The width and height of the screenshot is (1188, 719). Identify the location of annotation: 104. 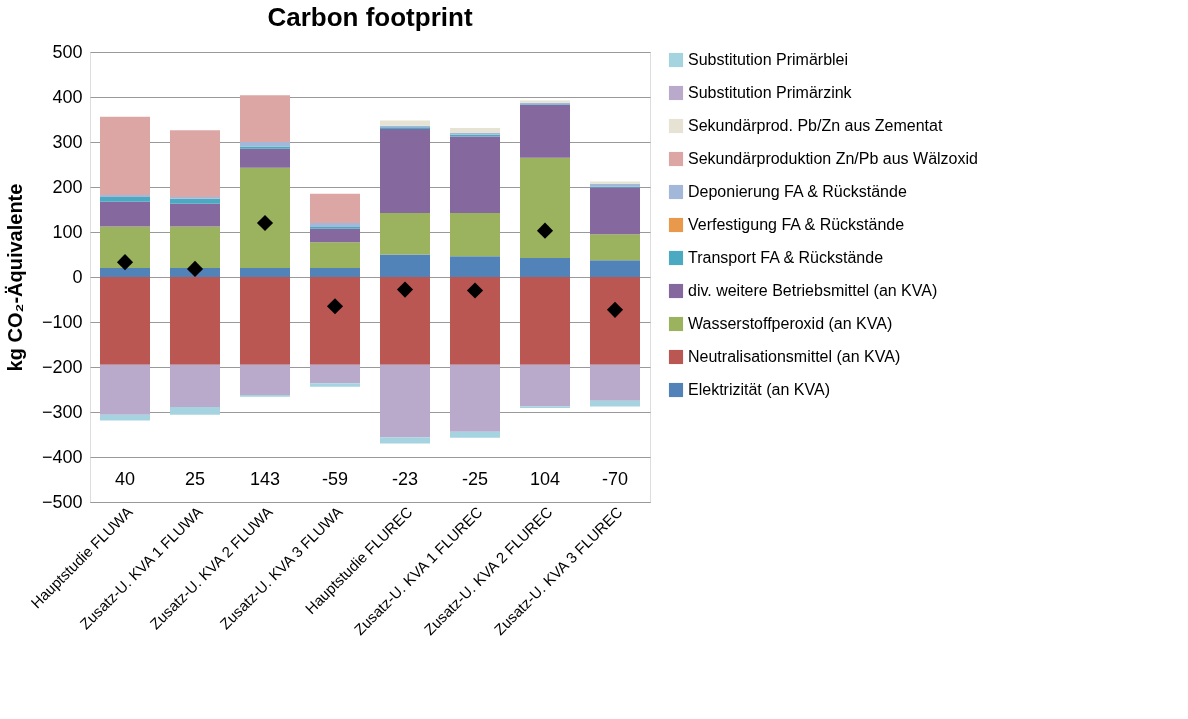
(545, 479).